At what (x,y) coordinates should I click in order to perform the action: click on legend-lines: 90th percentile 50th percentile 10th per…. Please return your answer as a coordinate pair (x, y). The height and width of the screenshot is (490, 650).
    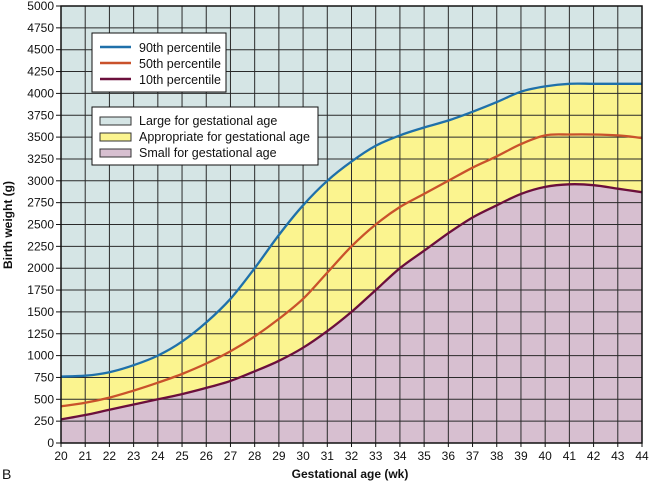
    Looking at the image, I should click on (159, 62).